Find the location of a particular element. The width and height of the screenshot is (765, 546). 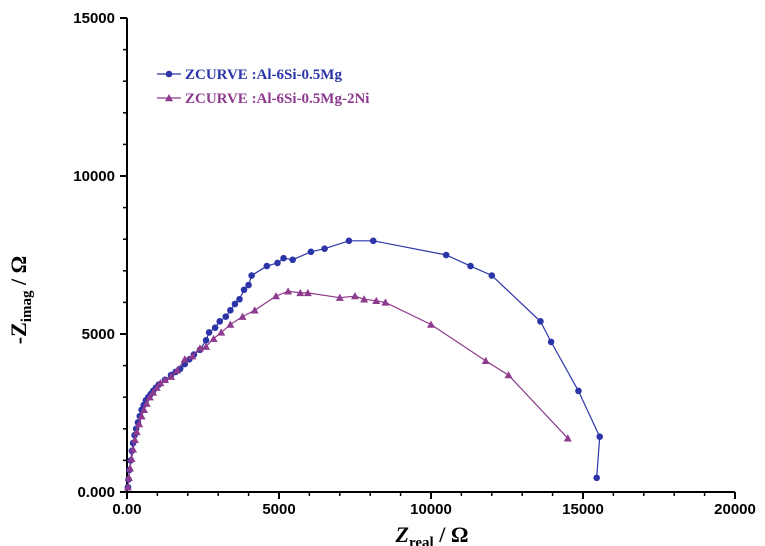

y-axis-title: -Zimag / Ω is located at coordinates (20, 300).